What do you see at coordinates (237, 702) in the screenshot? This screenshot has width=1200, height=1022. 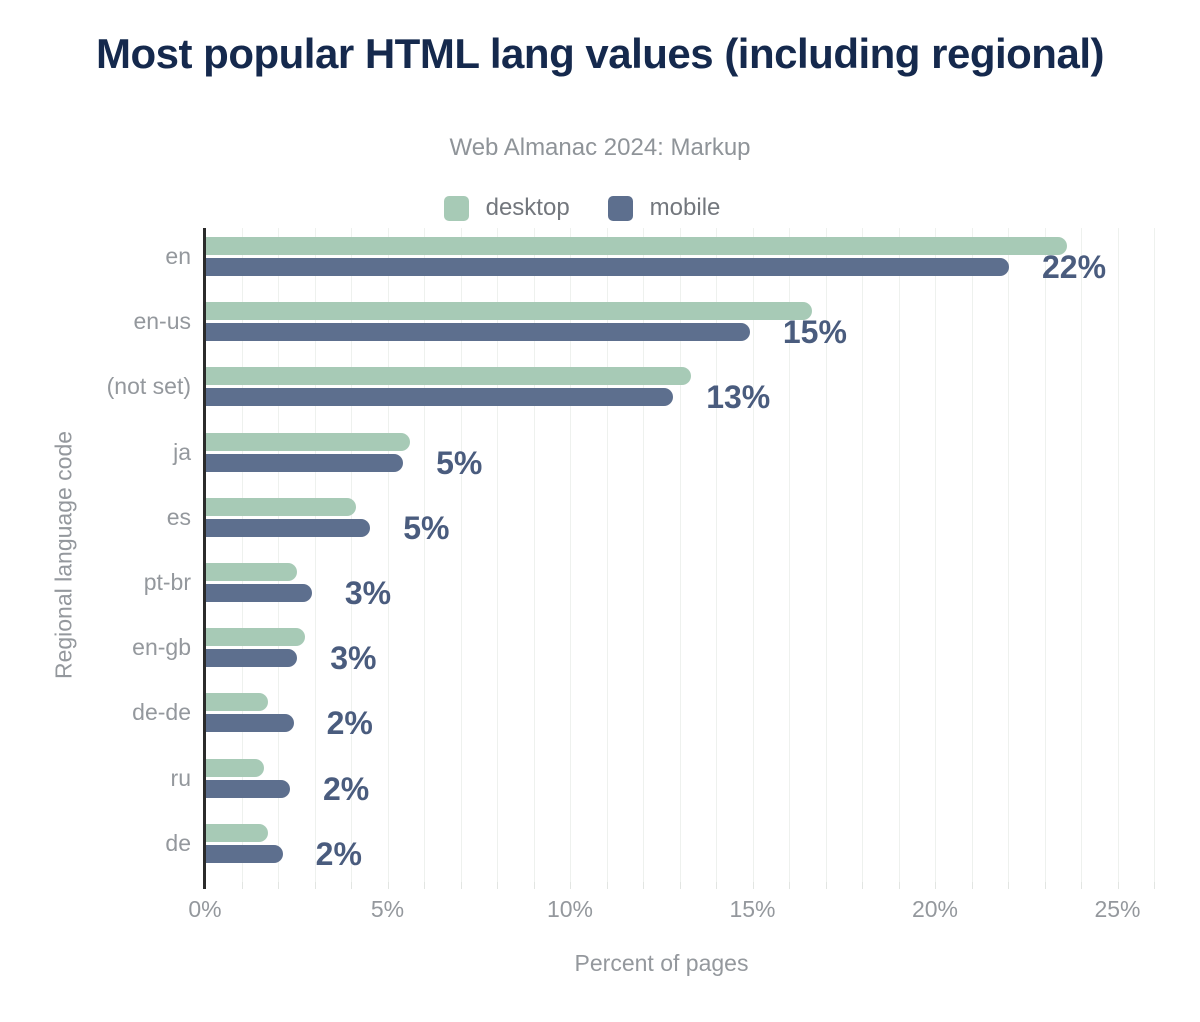 I see `bar-desktop-de-de` at bounding box center [237, 702].